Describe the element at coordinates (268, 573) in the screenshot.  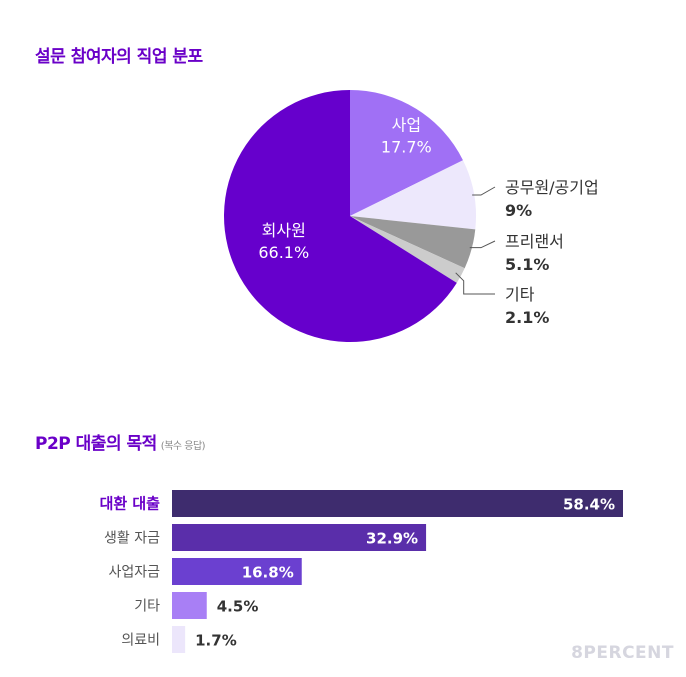
I see `bar-value-2: 16.8%` at that location.